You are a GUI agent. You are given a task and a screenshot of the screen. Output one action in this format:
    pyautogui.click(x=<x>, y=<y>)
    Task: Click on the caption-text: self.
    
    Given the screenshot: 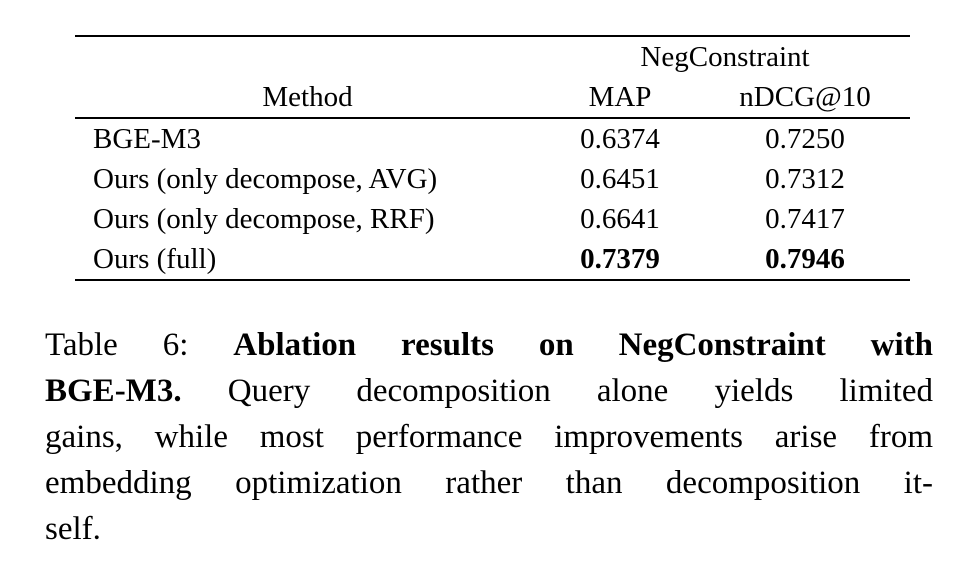 What is the action you would take?
    pyautogui.click(x=73, y=529)
    